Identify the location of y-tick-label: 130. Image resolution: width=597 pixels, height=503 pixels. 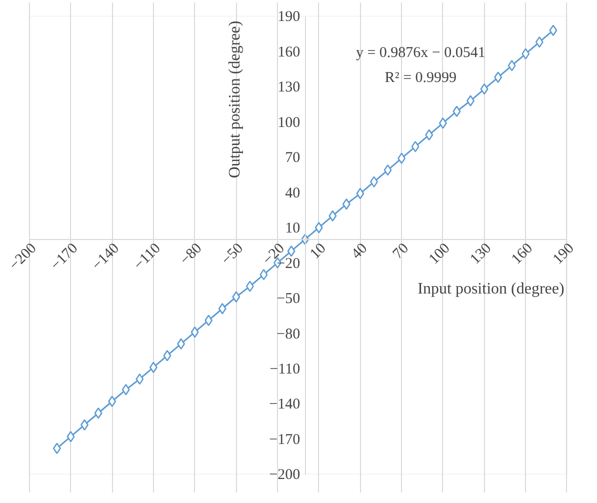
(289, 88).